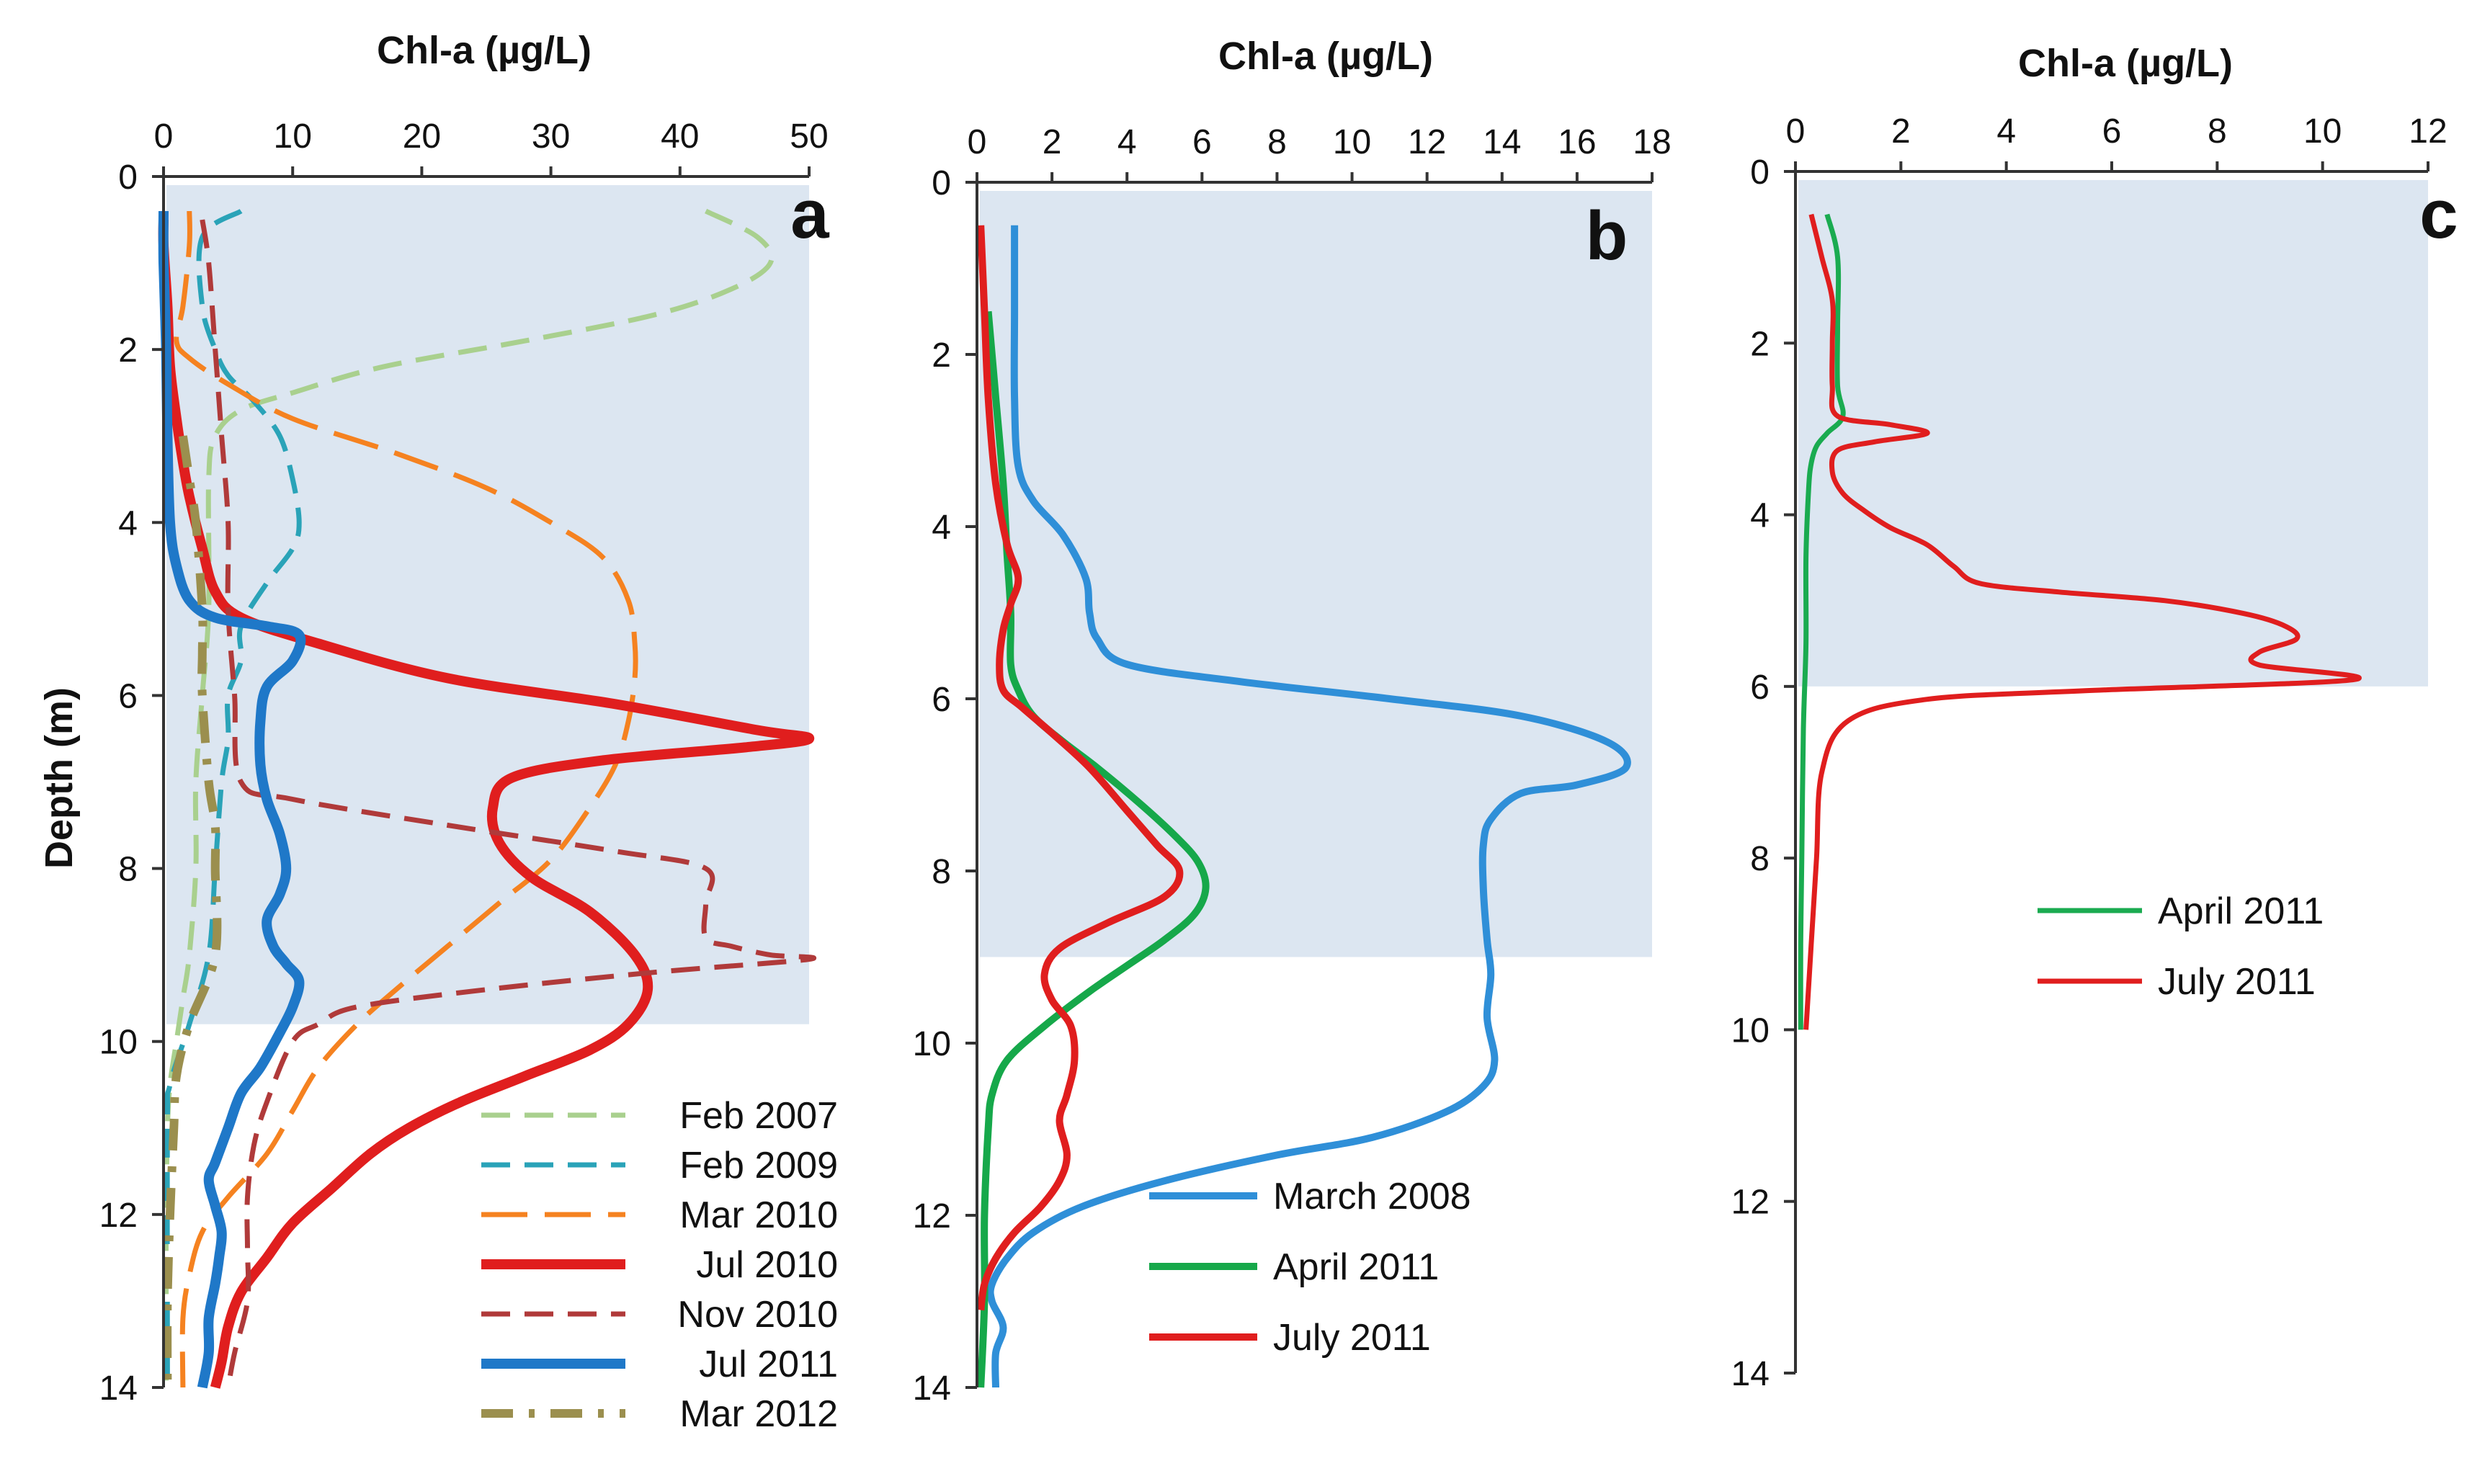  What do you see at coordinates (680, 136) in the screenshot?
I see `x-tick-label: 40` at bounding box center [680, 136].